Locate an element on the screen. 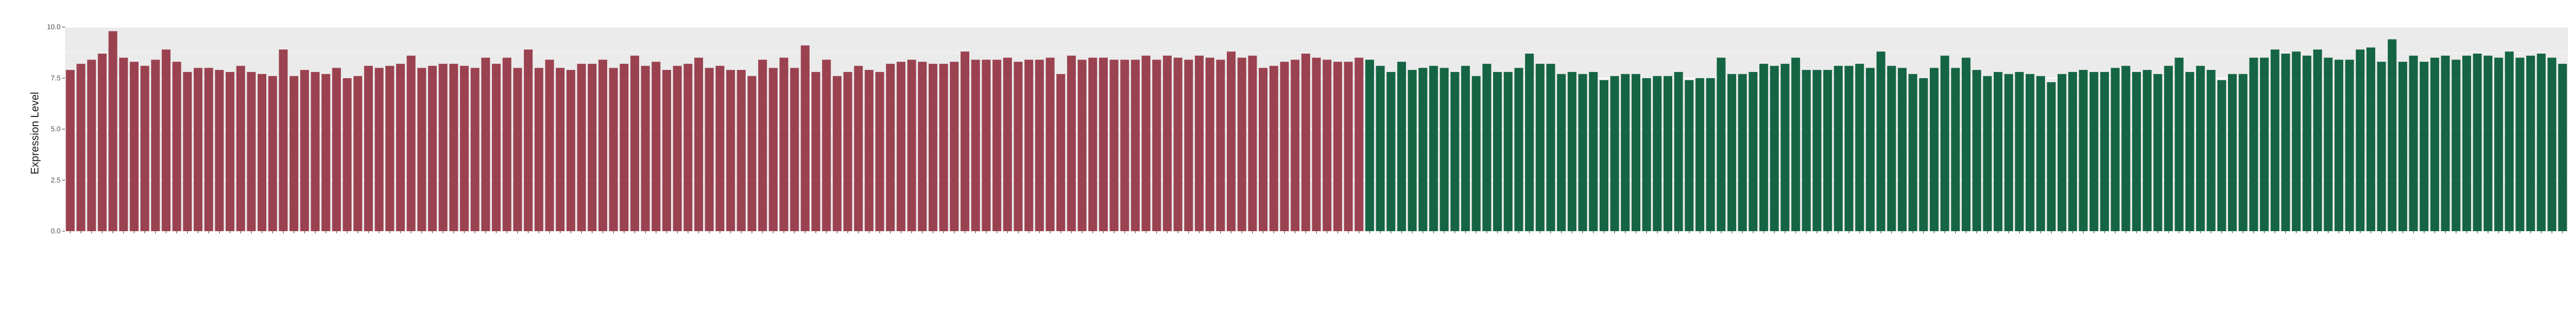 This screenshot has width=2576, height=314. y-axis-ticks: 0.0 2.5 5.0 7.5 10.0 is located at coordinates (56, 129).